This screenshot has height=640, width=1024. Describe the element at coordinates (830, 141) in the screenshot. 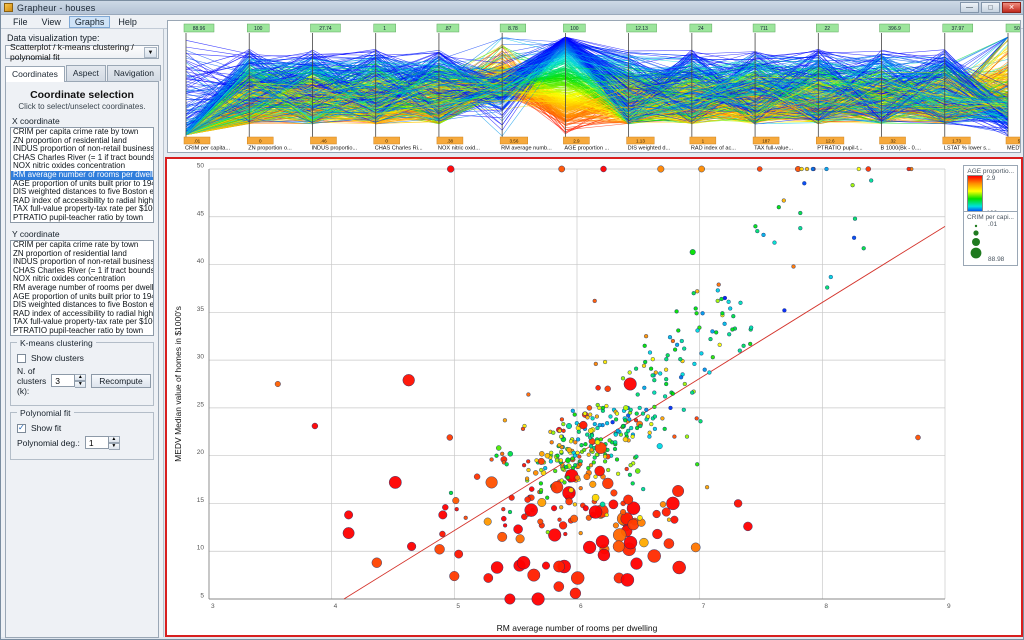

I see `svg-text: 12.6` at that location.